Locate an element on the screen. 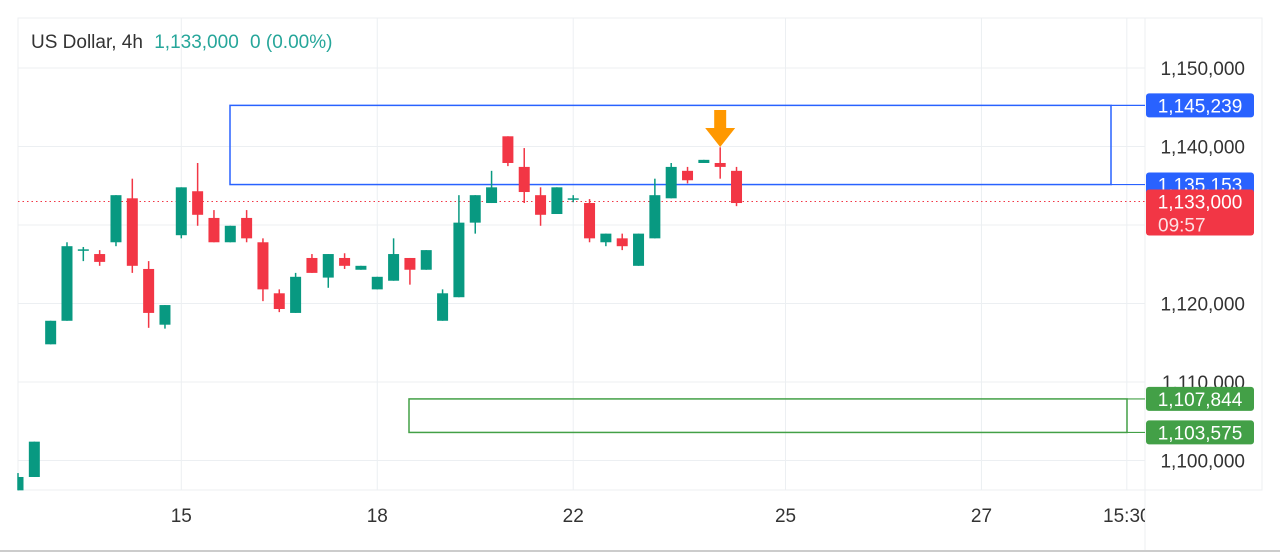 This screenshot has height=555, width=1280. x-tick-label: 15:30 is located at coordinates (1127, 516).